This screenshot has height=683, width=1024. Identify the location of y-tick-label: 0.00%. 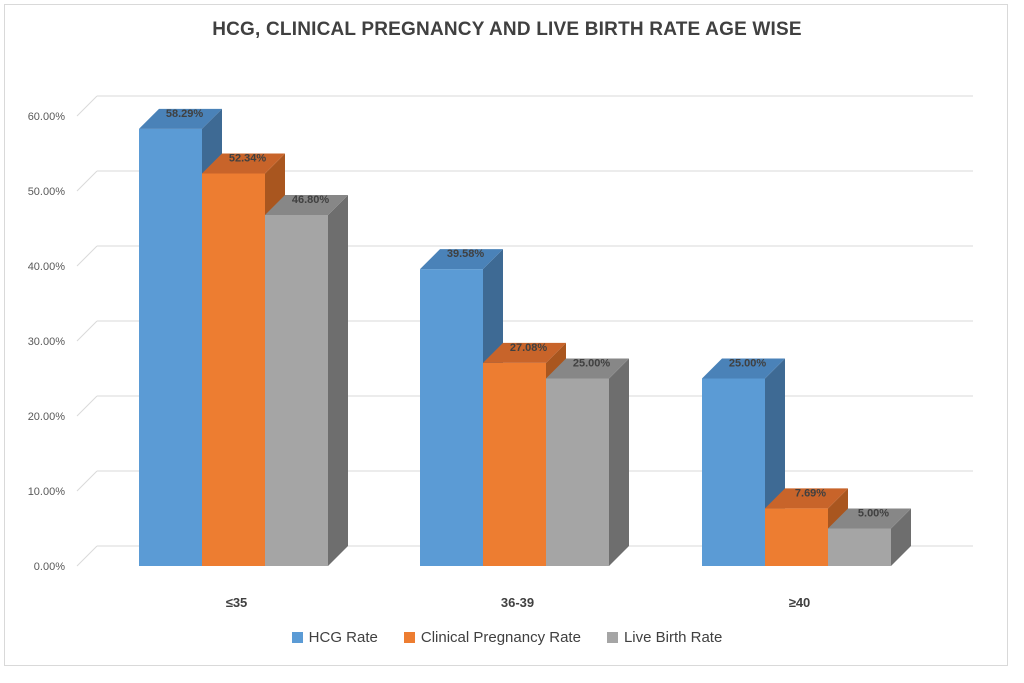
(49, 567).